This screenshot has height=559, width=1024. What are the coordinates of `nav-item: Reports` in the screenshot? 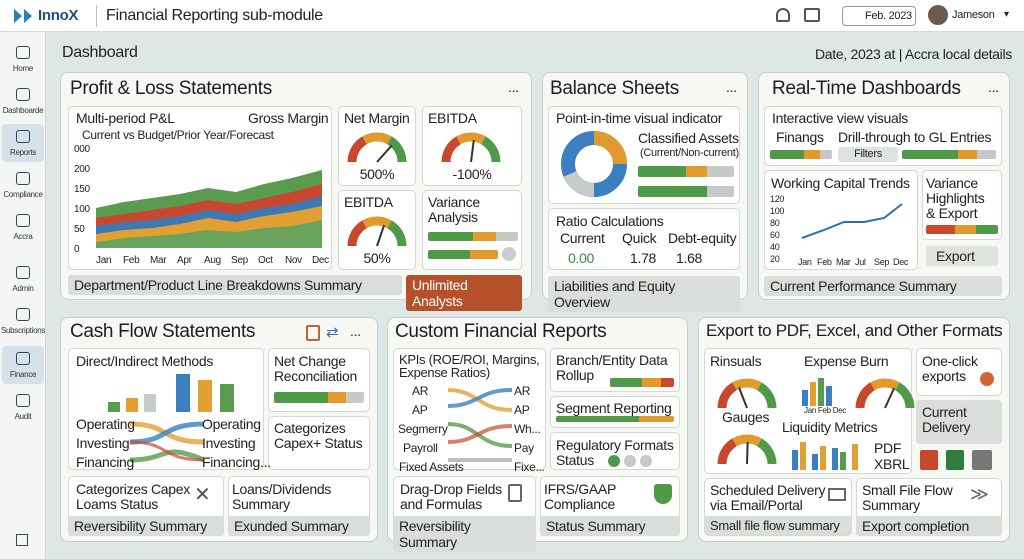 It's located at (23, 152).